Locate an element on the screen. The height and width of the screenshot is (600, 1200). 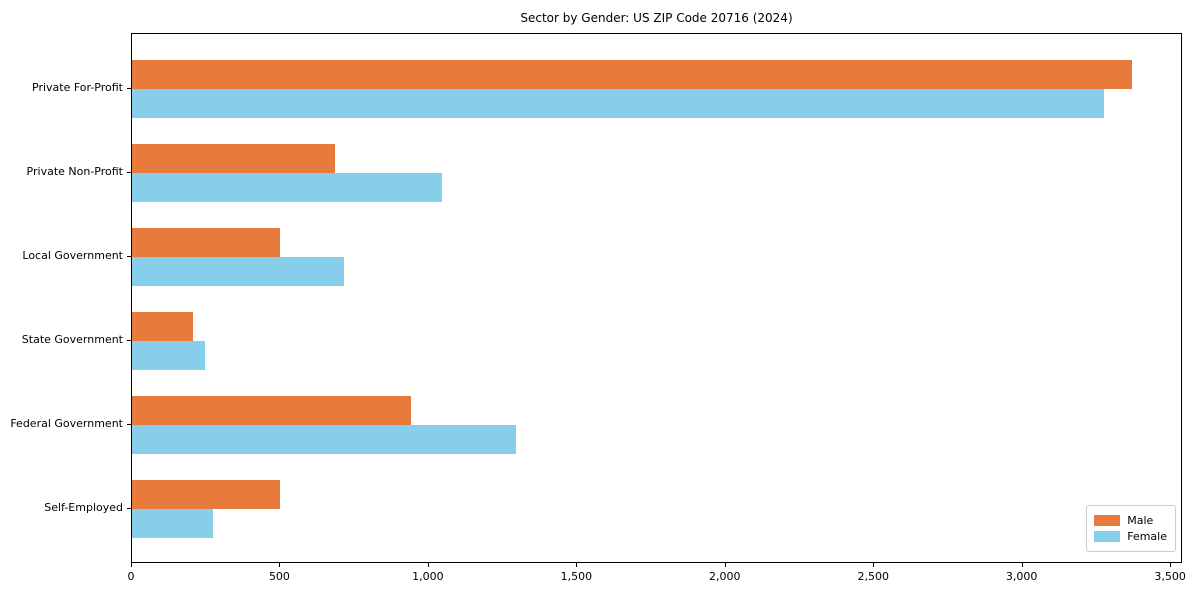
y-axis-label: Private Non-Profit is located at coordinates (74, 171).